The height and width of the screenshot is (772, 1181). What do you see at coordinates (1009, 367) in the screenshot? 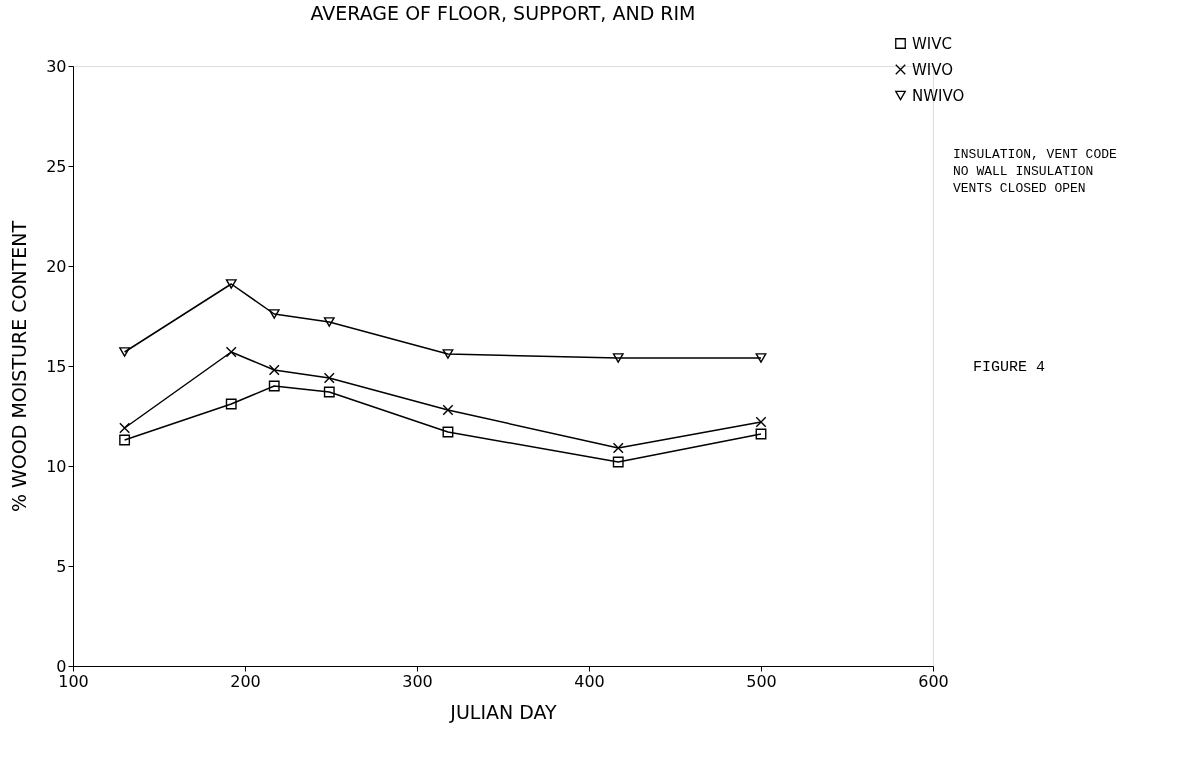
I see `caption: FIGURE 4` at bounding box center [1009, 367].